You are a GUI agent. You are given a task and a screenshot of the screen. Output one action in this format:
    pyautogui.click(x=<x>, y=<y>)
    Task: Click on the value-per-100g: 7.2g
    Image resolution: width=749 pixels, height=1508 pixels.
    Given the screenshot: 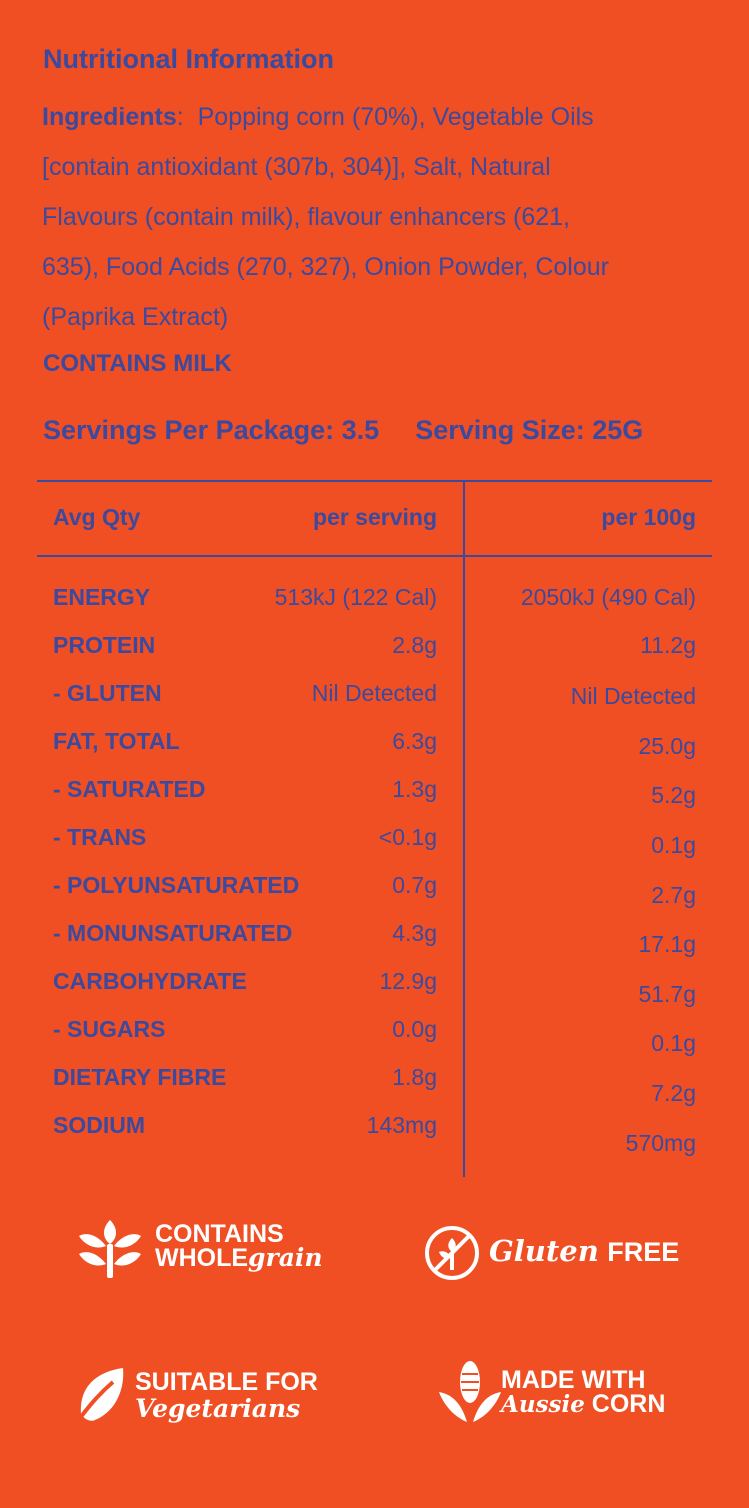 What is the action you would take?
    pyautogui.click(x=673, y=1093)
    